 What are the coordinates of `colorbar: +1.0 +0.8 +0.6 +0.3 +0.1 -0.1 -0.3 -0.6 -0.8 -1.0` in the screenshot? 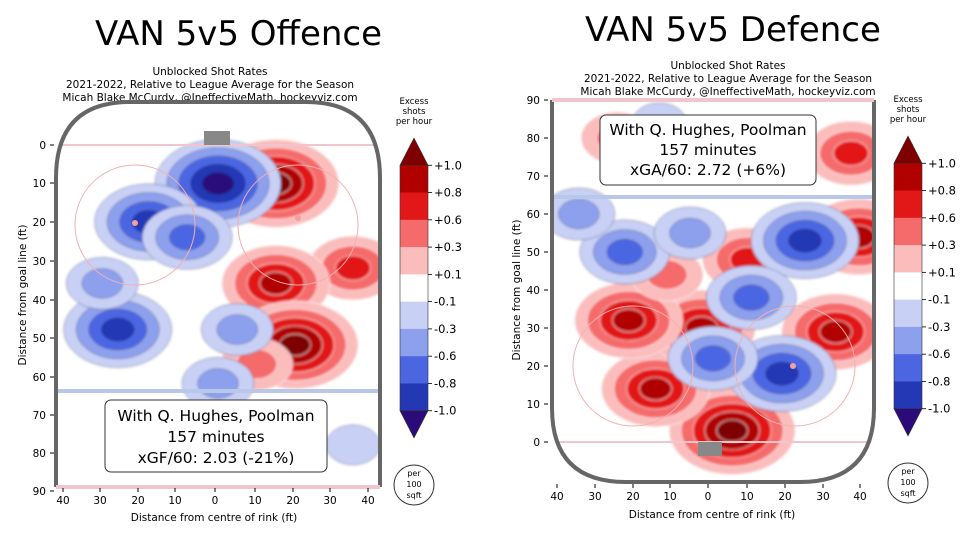 It's located at (430, 288).